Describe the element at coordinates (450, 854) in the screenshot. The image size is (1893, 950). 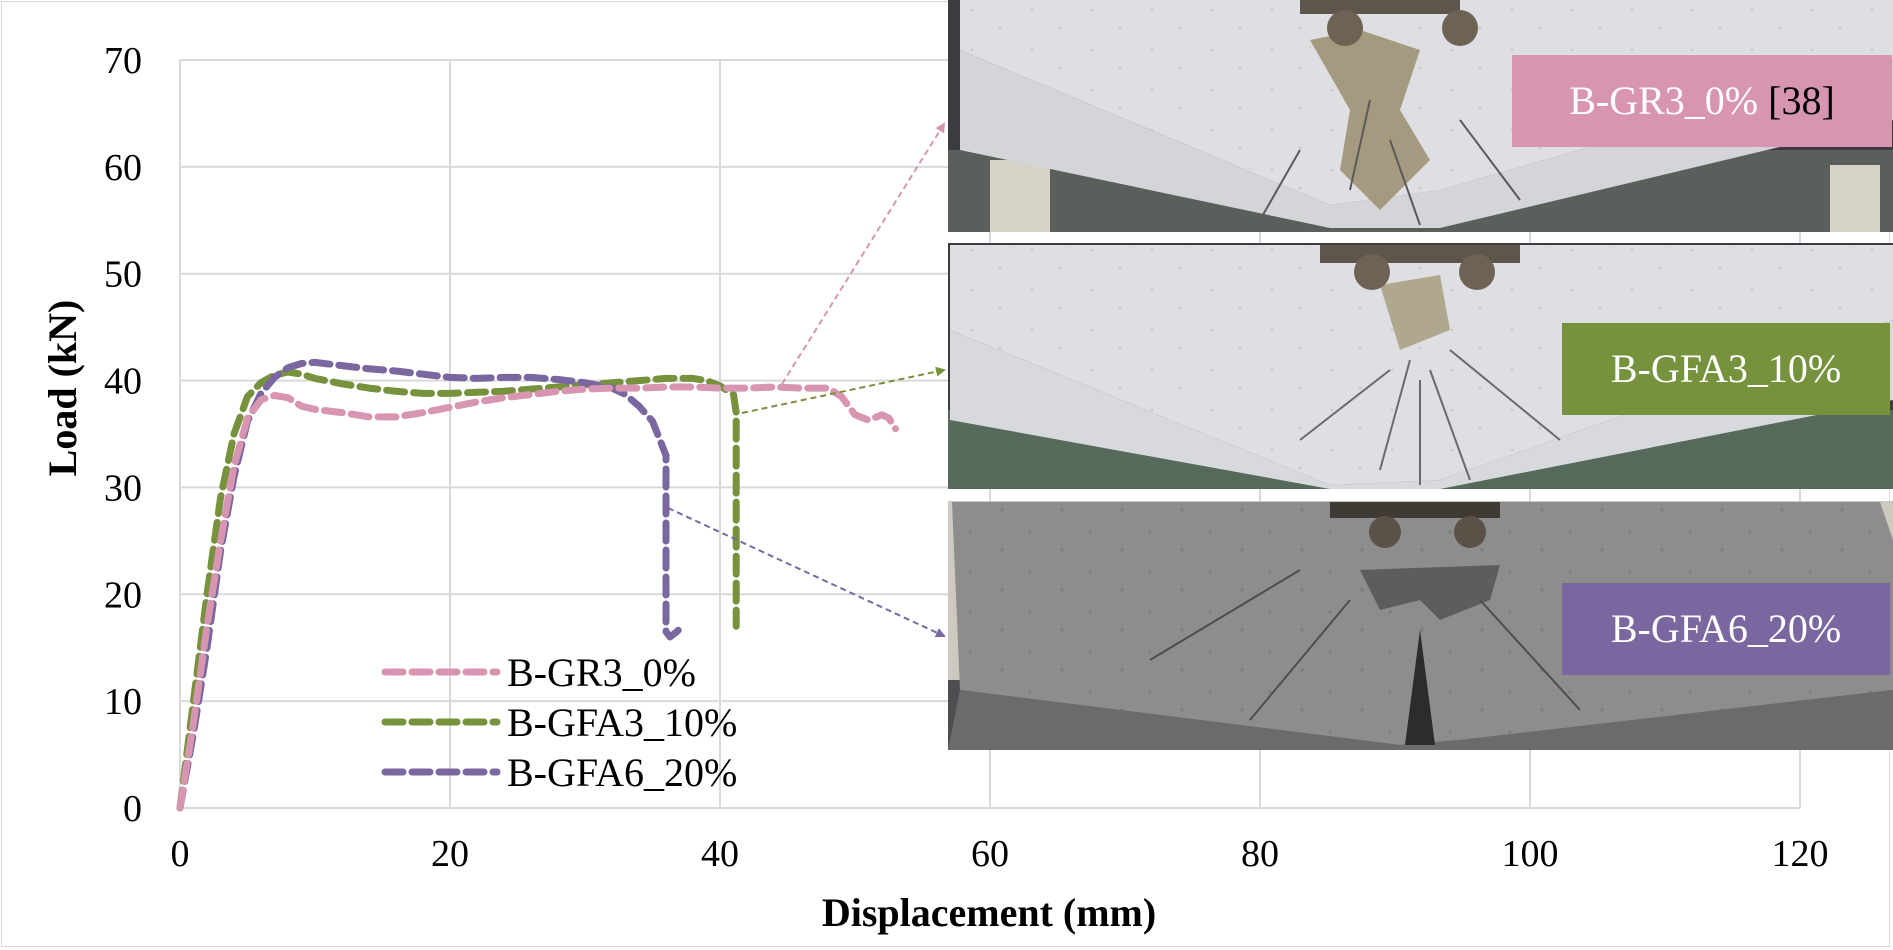
I see `x-tick-label-1: 20` at that location.